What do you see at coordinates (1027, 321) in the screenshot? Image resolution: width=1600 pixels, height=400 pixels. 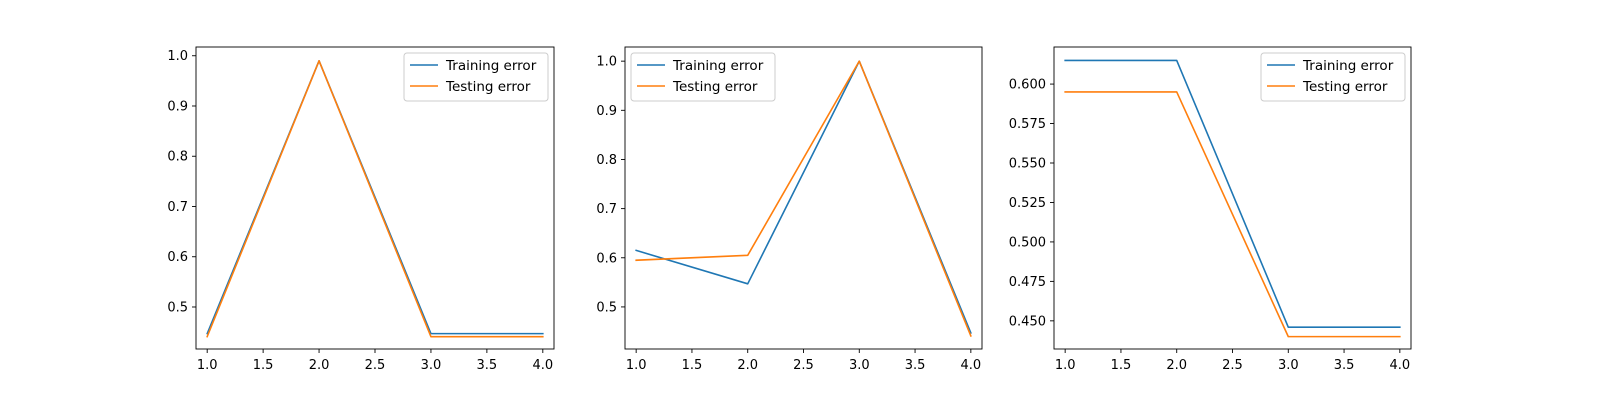 I see `y-tick-label: 0.450` at bounding box center [1027, 321].